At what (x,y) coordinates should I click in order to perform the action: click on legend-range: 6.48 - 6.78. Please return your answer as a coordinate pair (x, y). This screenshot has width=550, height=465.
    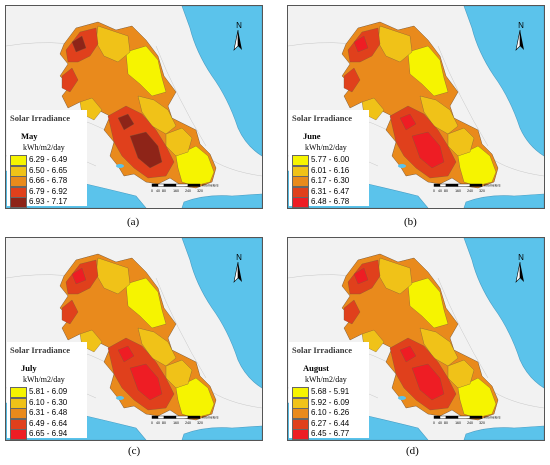
    Looking at the image, I should click on (330, 201).